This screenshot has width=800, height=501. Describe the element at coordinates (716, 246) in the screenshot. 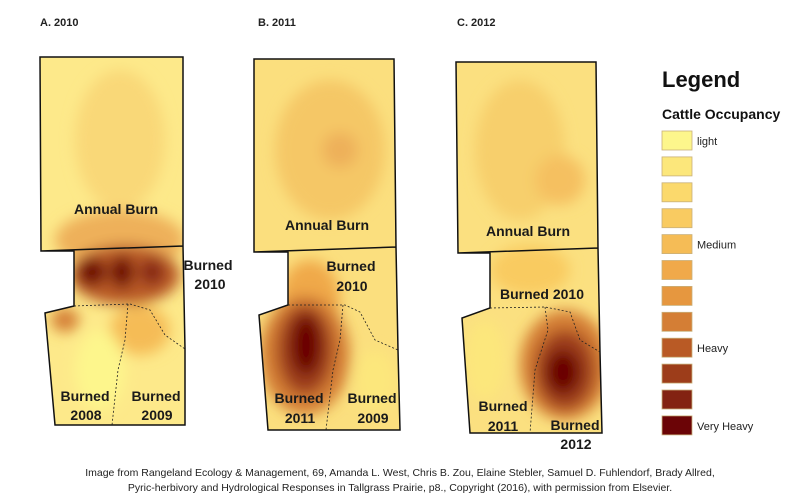

I see `legend-label: Medium` at that location.